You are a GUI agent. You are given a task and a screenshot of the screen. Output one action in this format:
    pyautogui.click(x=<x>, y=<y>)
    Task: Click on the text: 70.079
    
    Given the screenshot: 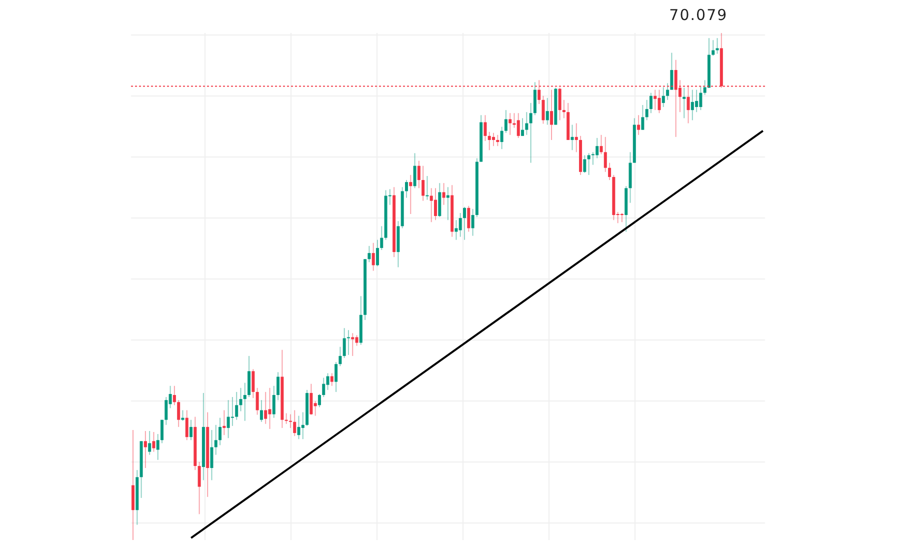 What is the action you would take?
    pyautogui.click(x=698, y=15)
    